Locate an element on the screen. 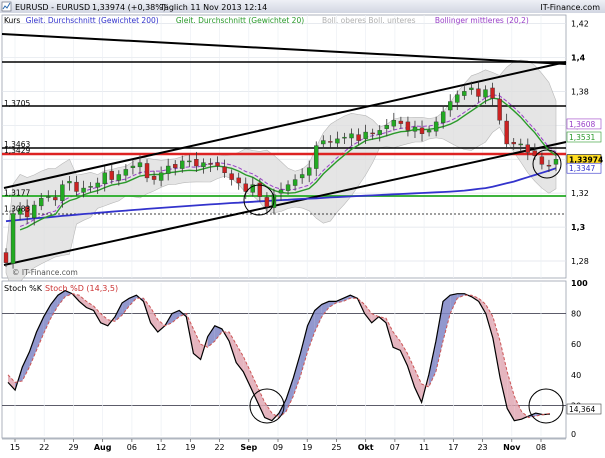 Image resolution: width=605 pixels, height=458 pixels. date-tick-label: 11 is located at coordinates (424, 447).